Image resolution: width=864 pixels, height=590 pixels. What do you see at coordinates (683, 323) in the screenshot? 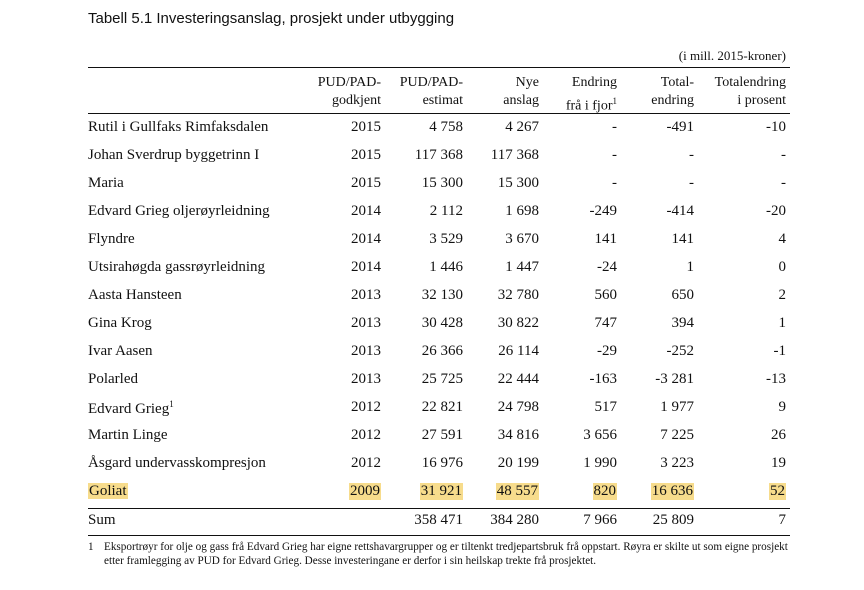
I see `table-cell: 394` at bounding box center [683, 323].